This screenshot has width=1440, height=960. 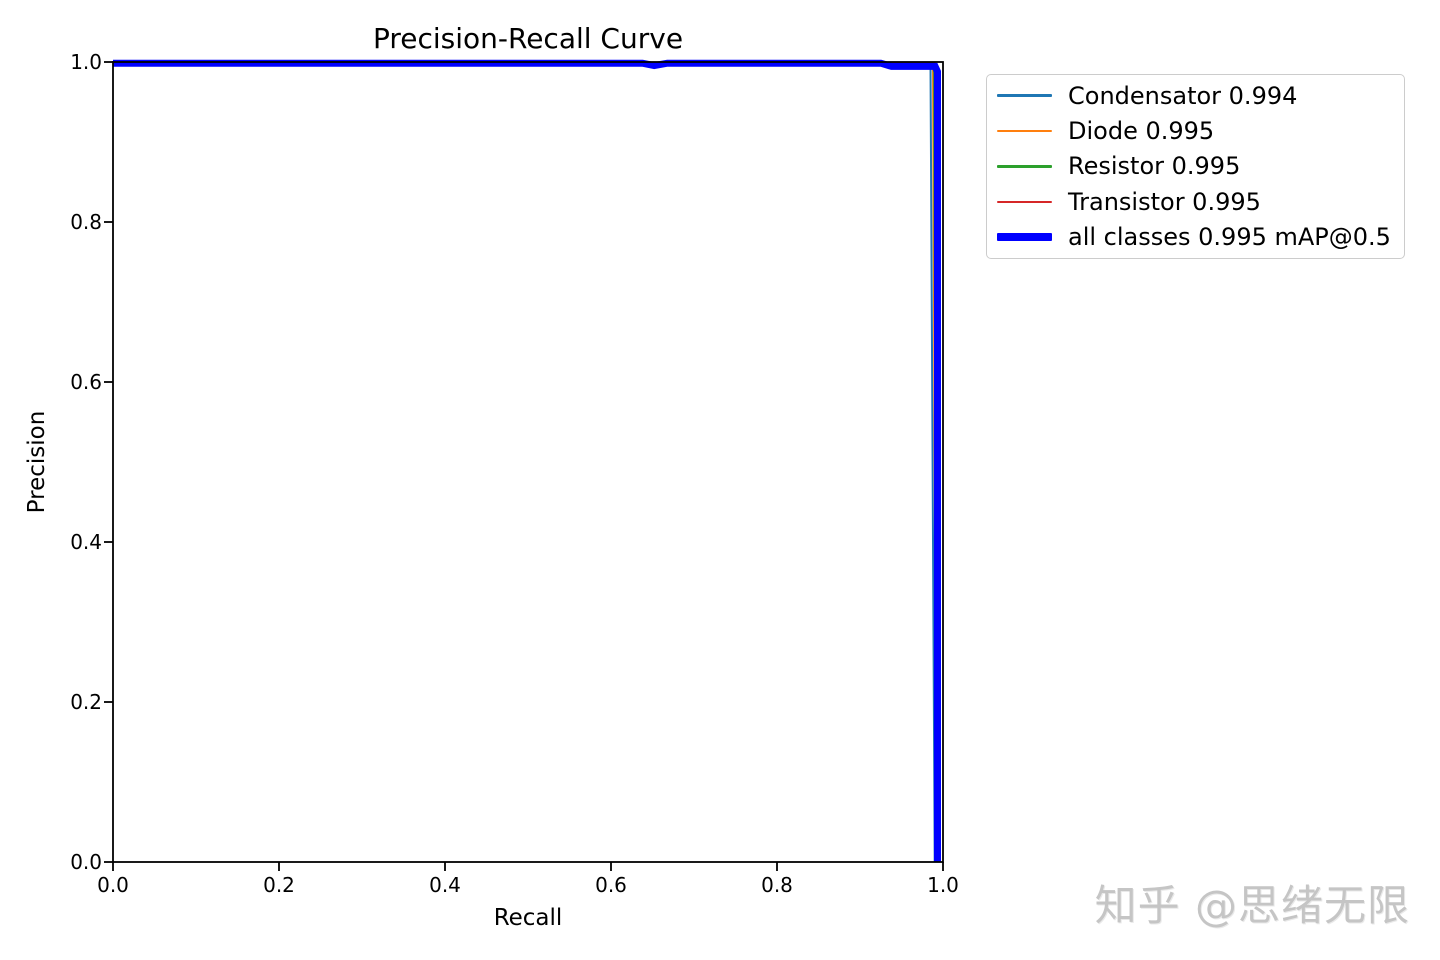 What do you see at coordinates (777, 885) in the screenshot?
I see `x-tick-label: 0.8` at bounding box center [777, 885].